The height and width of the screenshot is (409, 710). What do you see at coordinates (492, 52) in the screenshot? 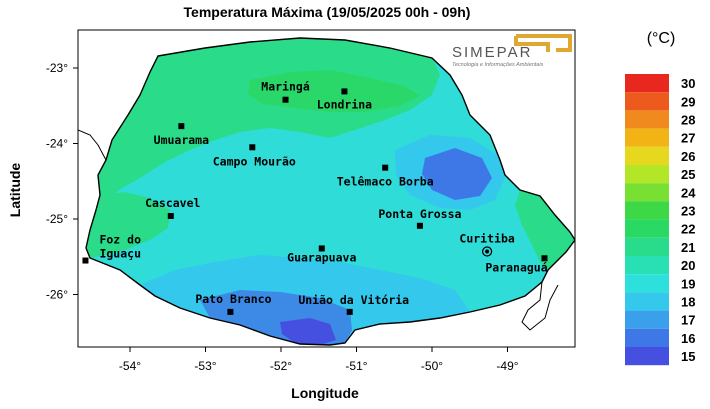
I see `logo-name: SIMEPAR` at bounding box center [492, 52].